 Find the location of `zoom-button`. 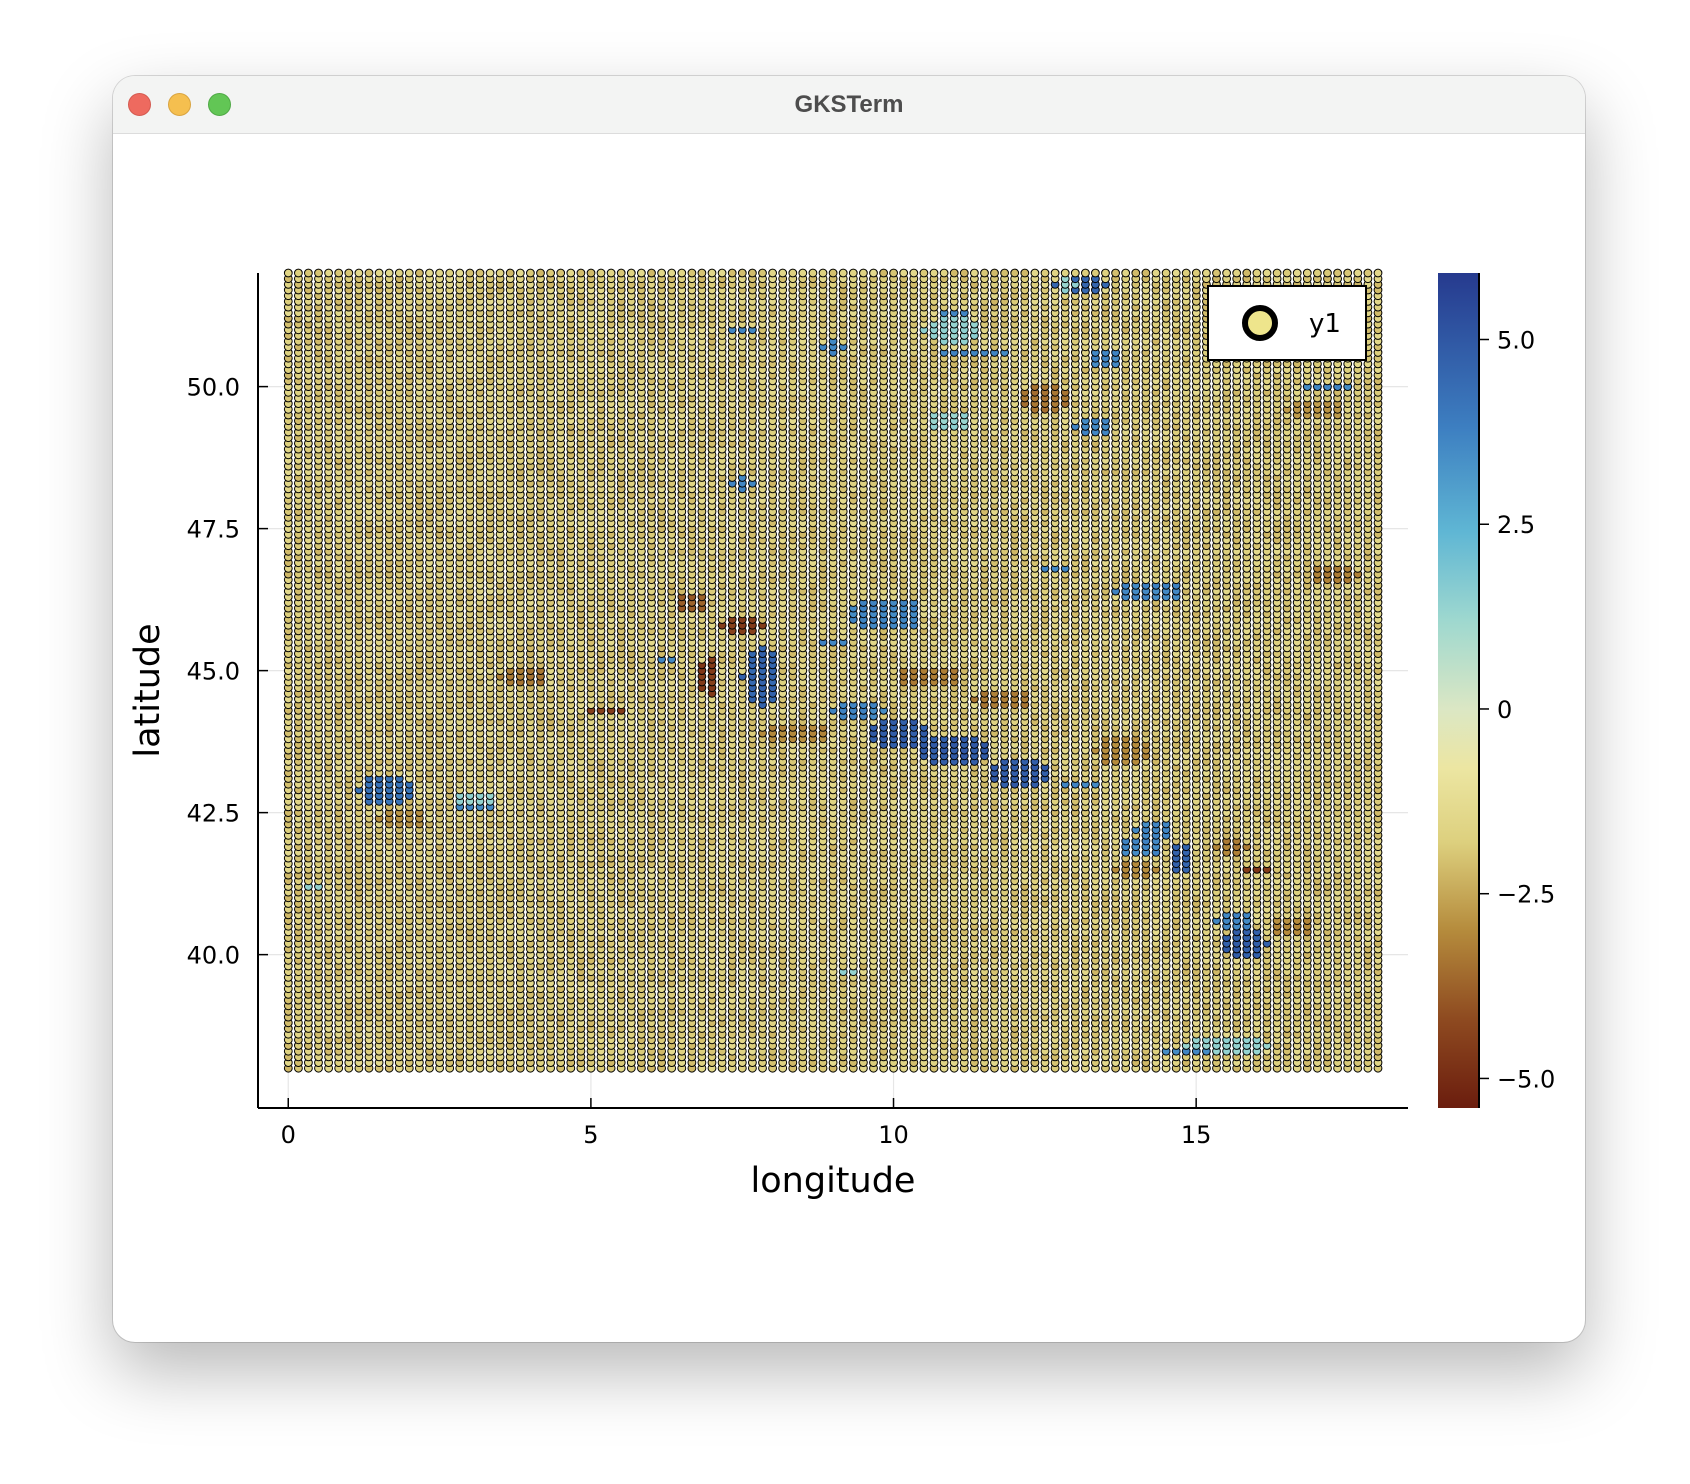

zoom-button is located at coordinates (219, 104).